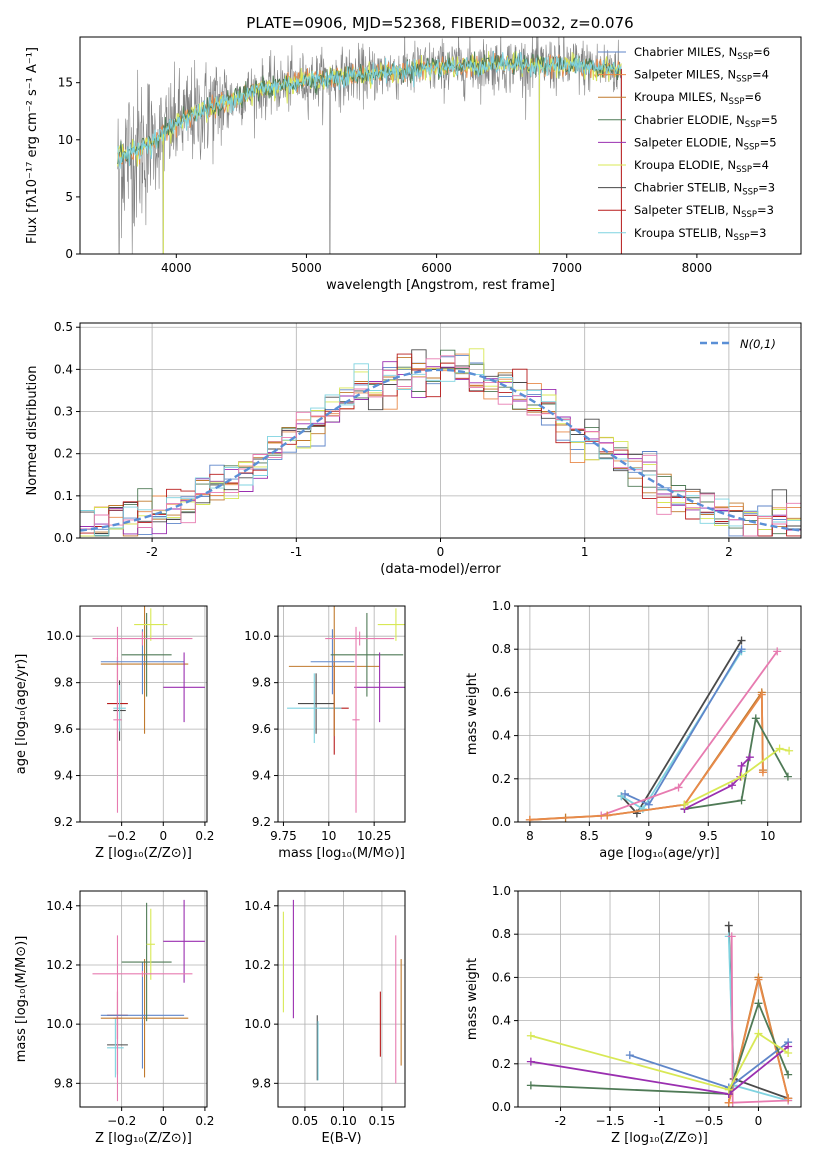 Image resolution: width=819 pixels, height=1170 pixels. Describe the element at coordinates (65, 140) in the screenshot. I see `y-tick-label: 10` at that location.